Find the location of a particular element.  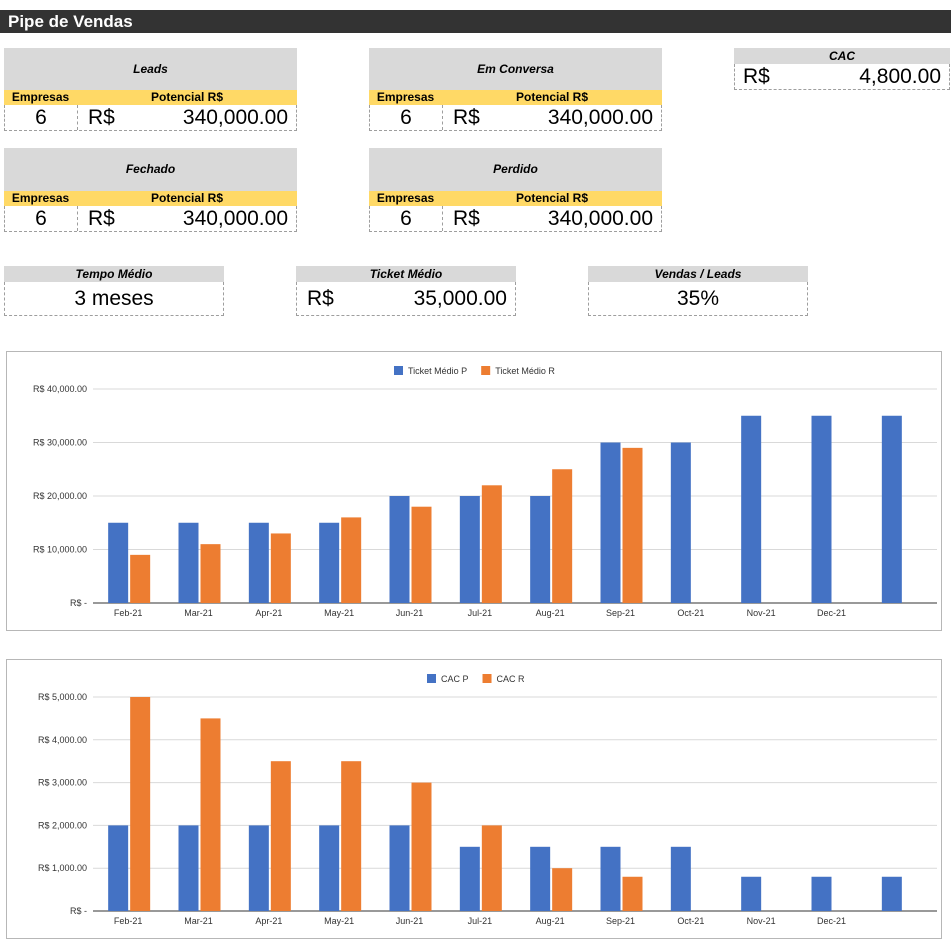

ticket-medio-amount: 35,000.00 is located at coordinates (460, 298).